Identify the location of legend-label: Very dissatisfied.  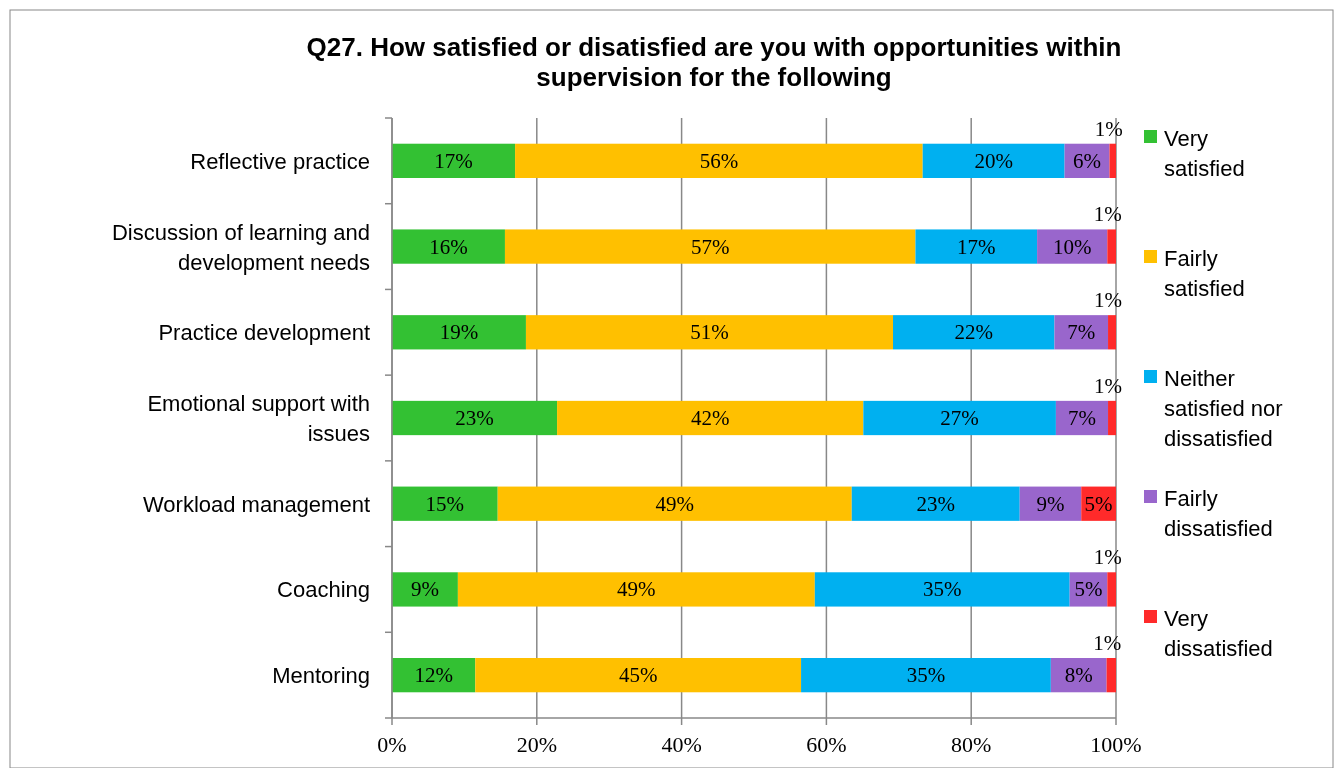
(1218, 633).